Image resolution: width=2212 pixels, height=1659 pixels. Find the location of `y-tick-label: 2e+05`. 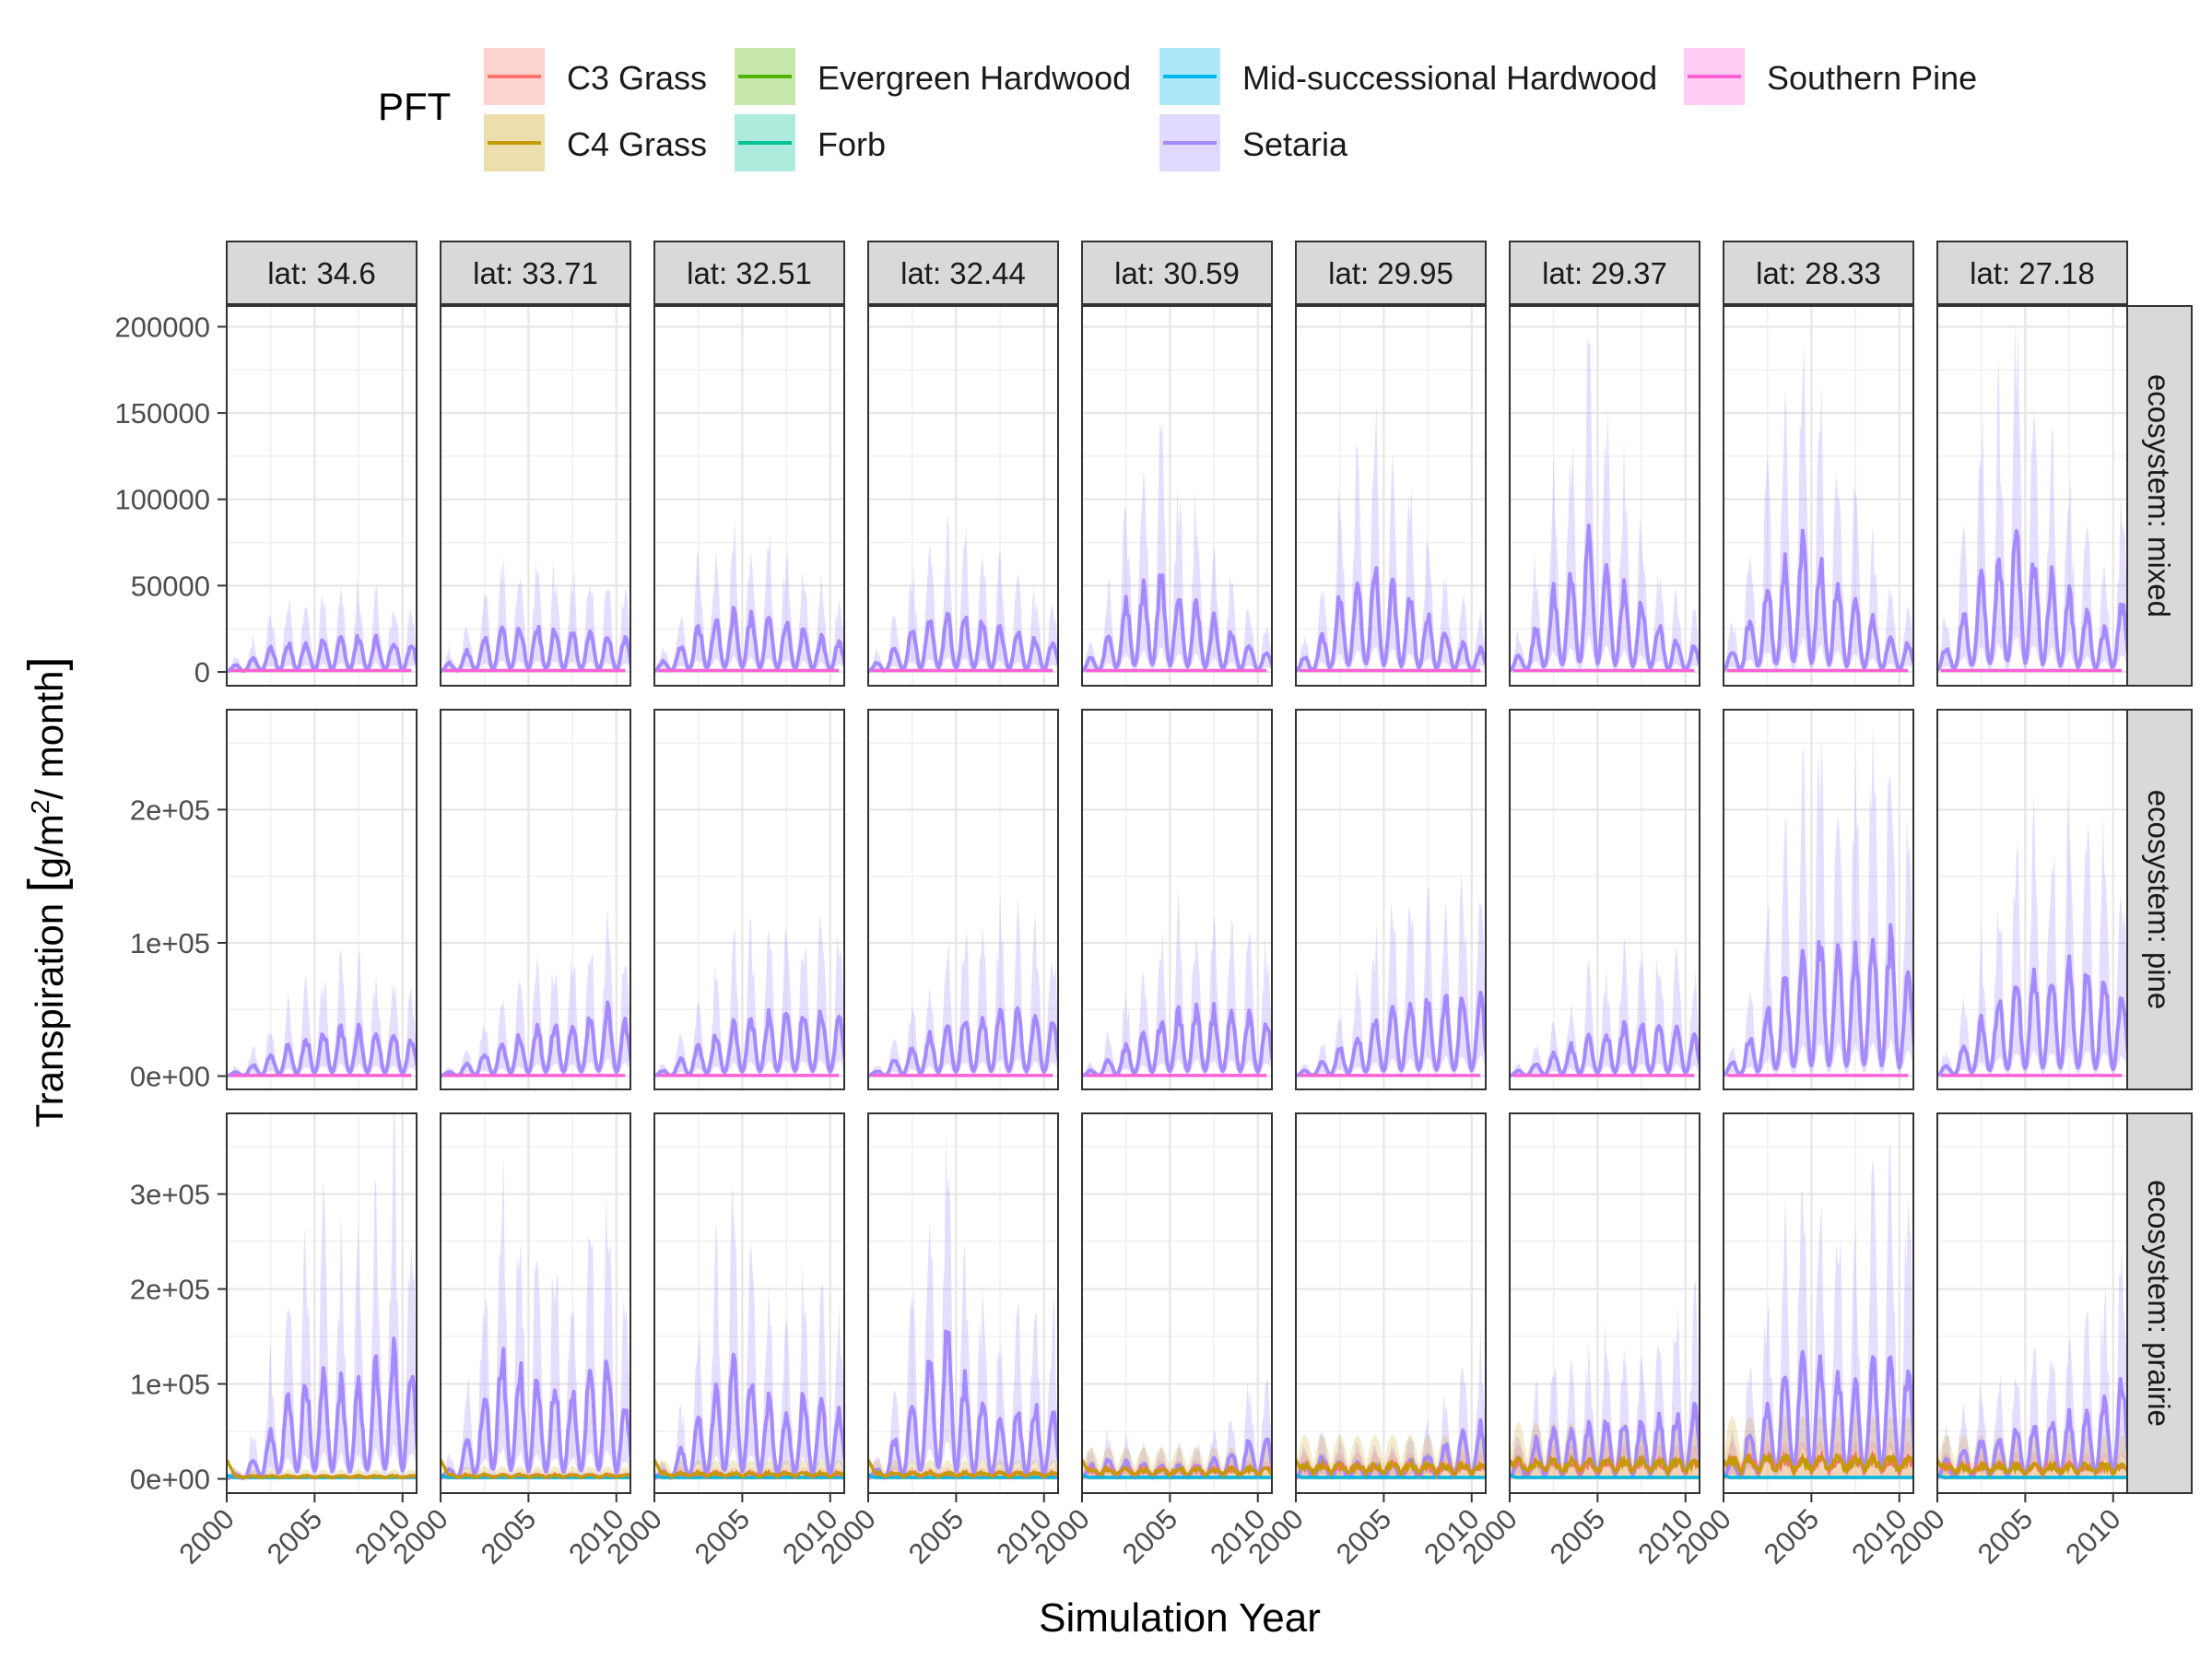

y-tick-label: 2e+05 is located at coordinates (170, 810).